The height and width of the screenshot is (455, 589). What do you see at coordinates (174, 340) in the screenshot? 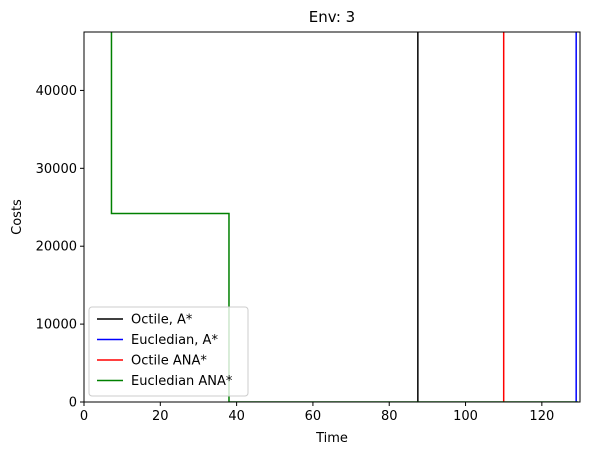
I see `legend-entry: Eucledian, A*` at bounding box center [174, 340].